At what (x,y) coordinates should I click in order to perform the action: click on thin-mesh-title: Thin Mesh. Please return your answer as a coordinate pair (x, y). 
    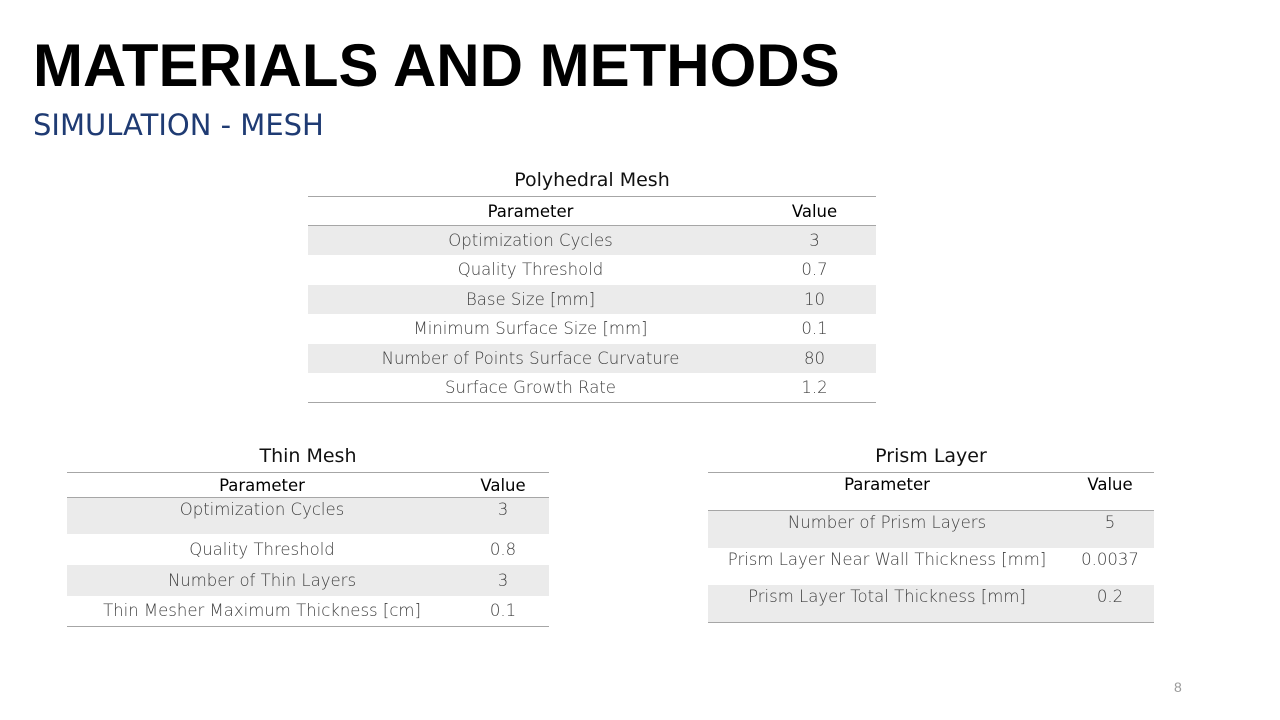
    Looking at the image, I should click on (308, 456).